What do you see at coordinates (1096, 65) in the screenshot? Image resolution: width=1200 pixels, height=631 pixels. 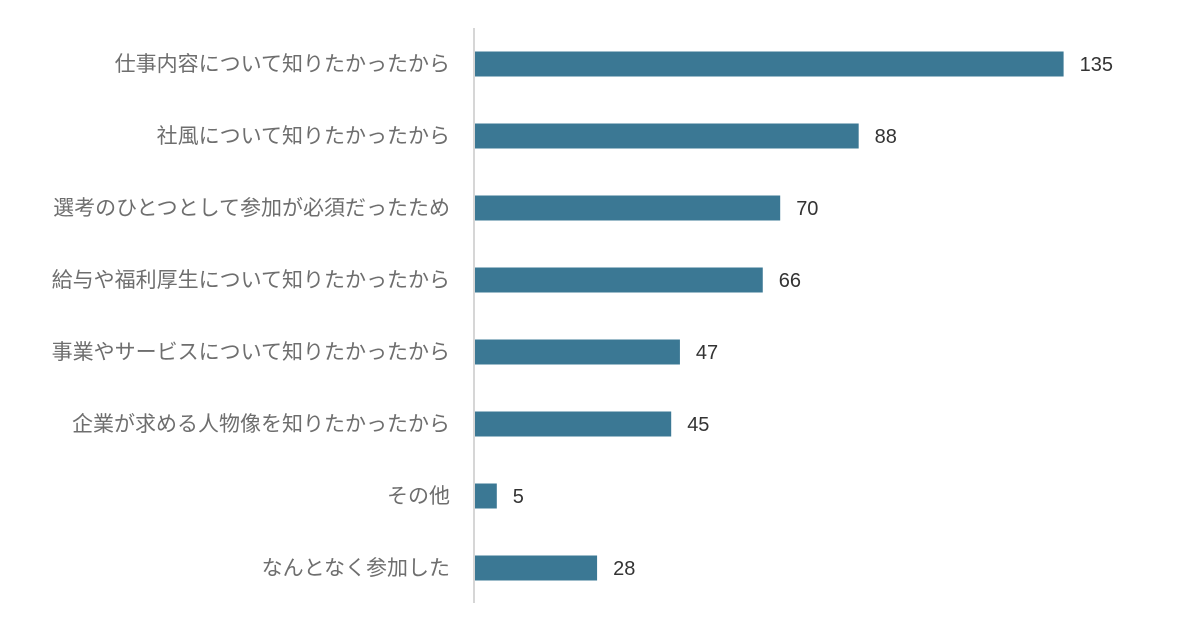 I see `value-label-0: 135` at bounding box center [1096, 65].